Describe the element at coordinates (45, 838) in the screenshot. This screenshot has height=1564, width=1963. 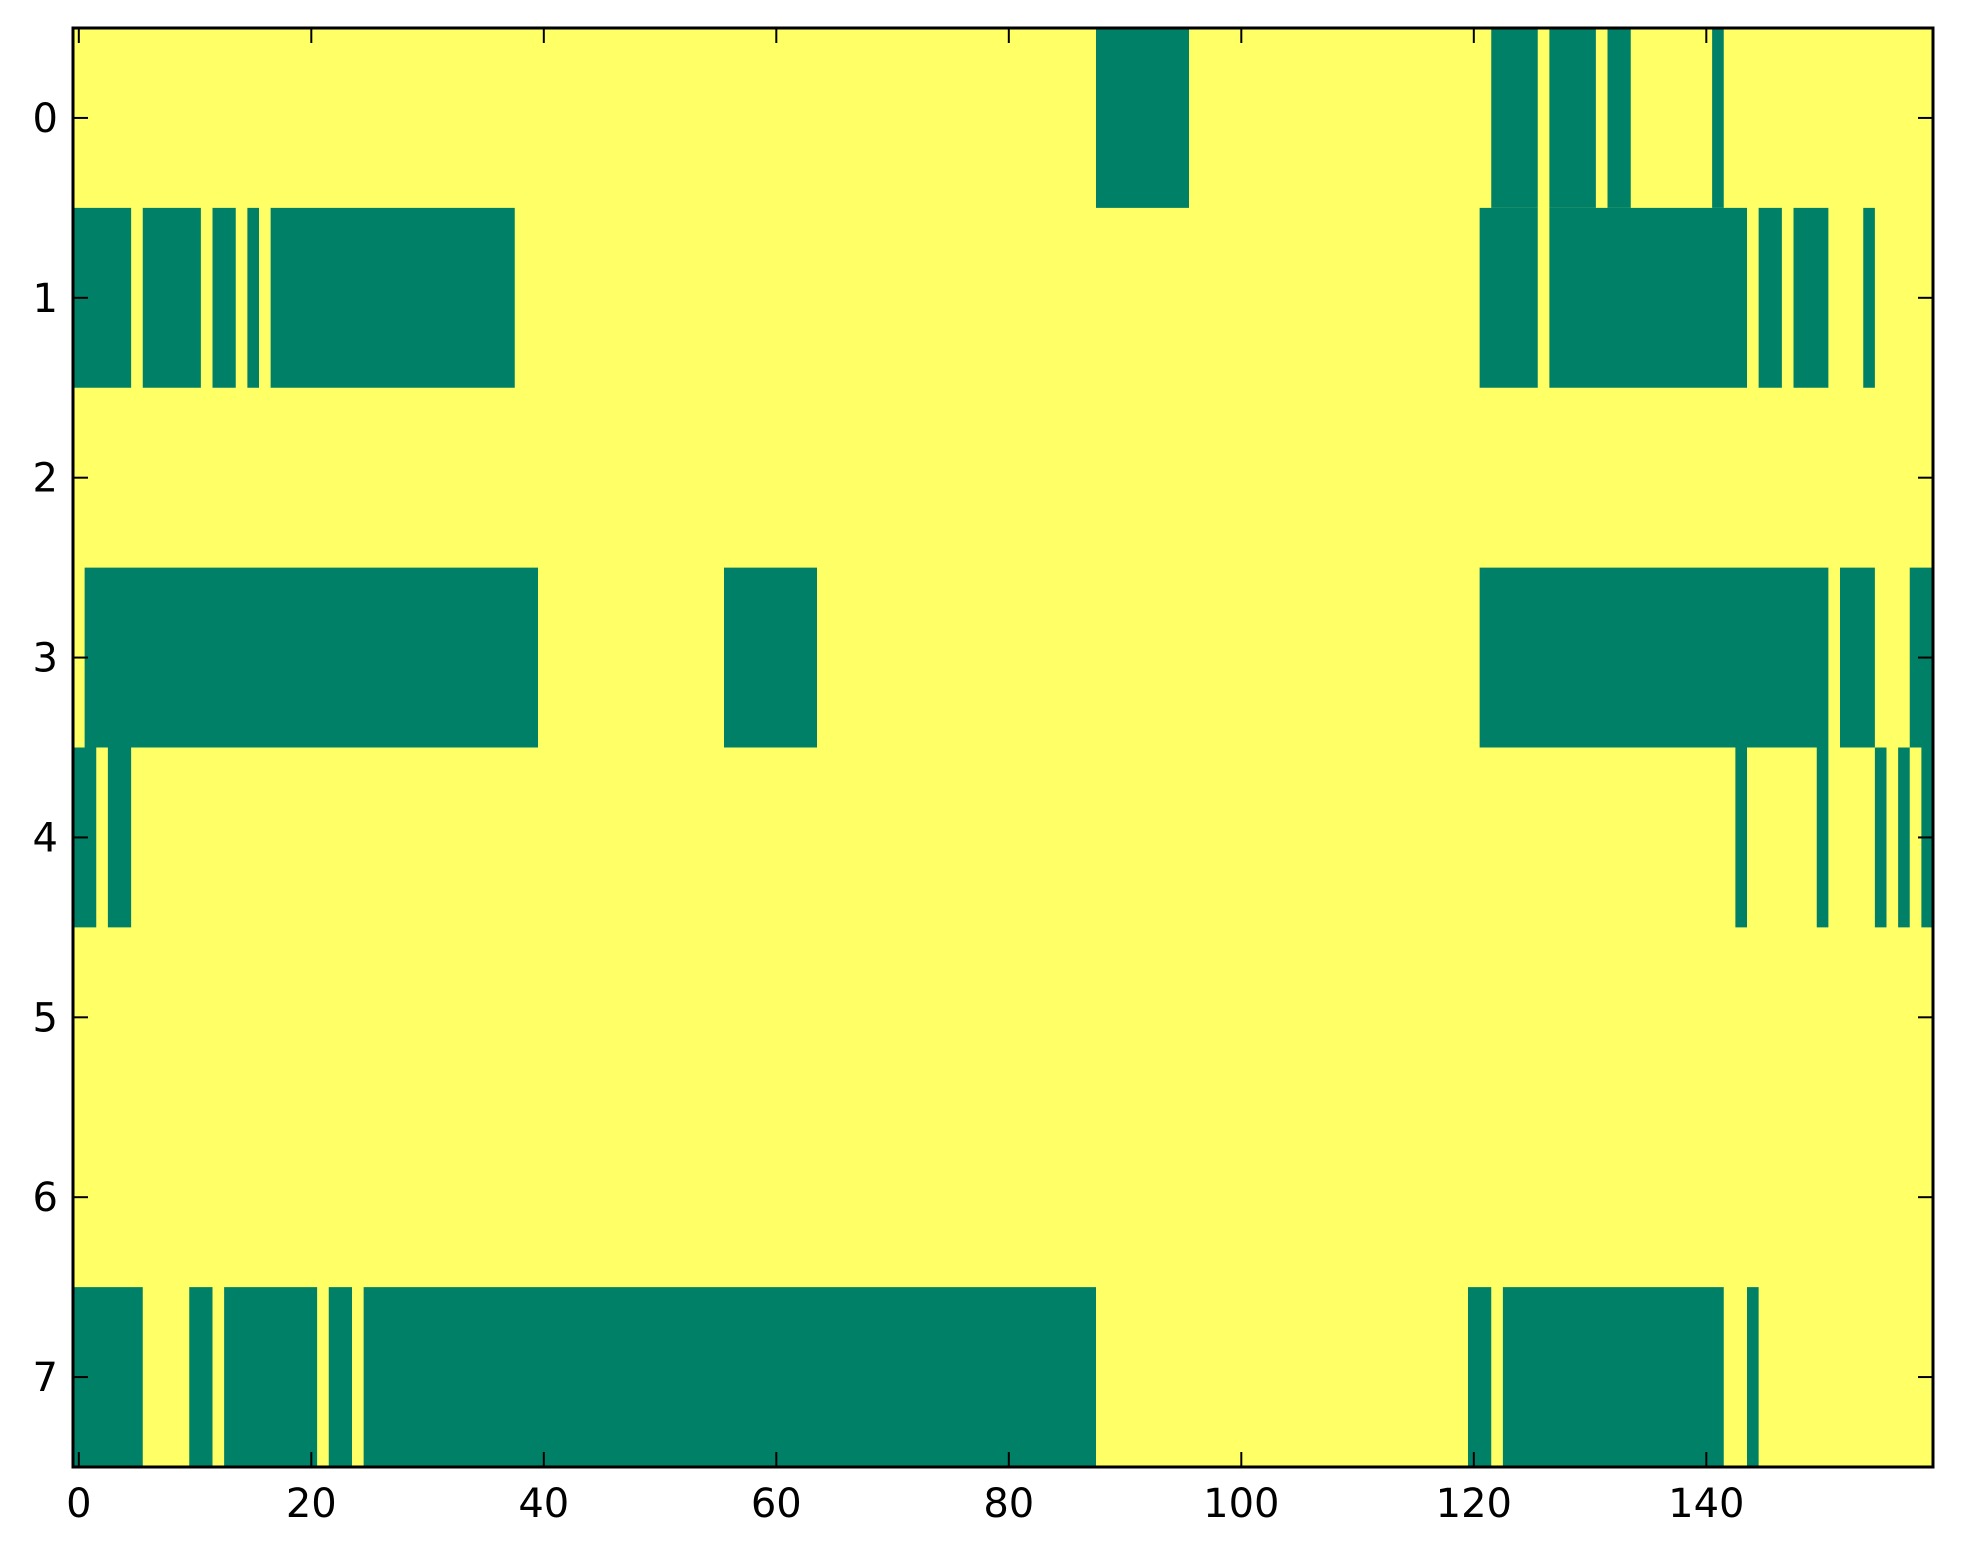
I see `y-tick-label: 4` at that location.